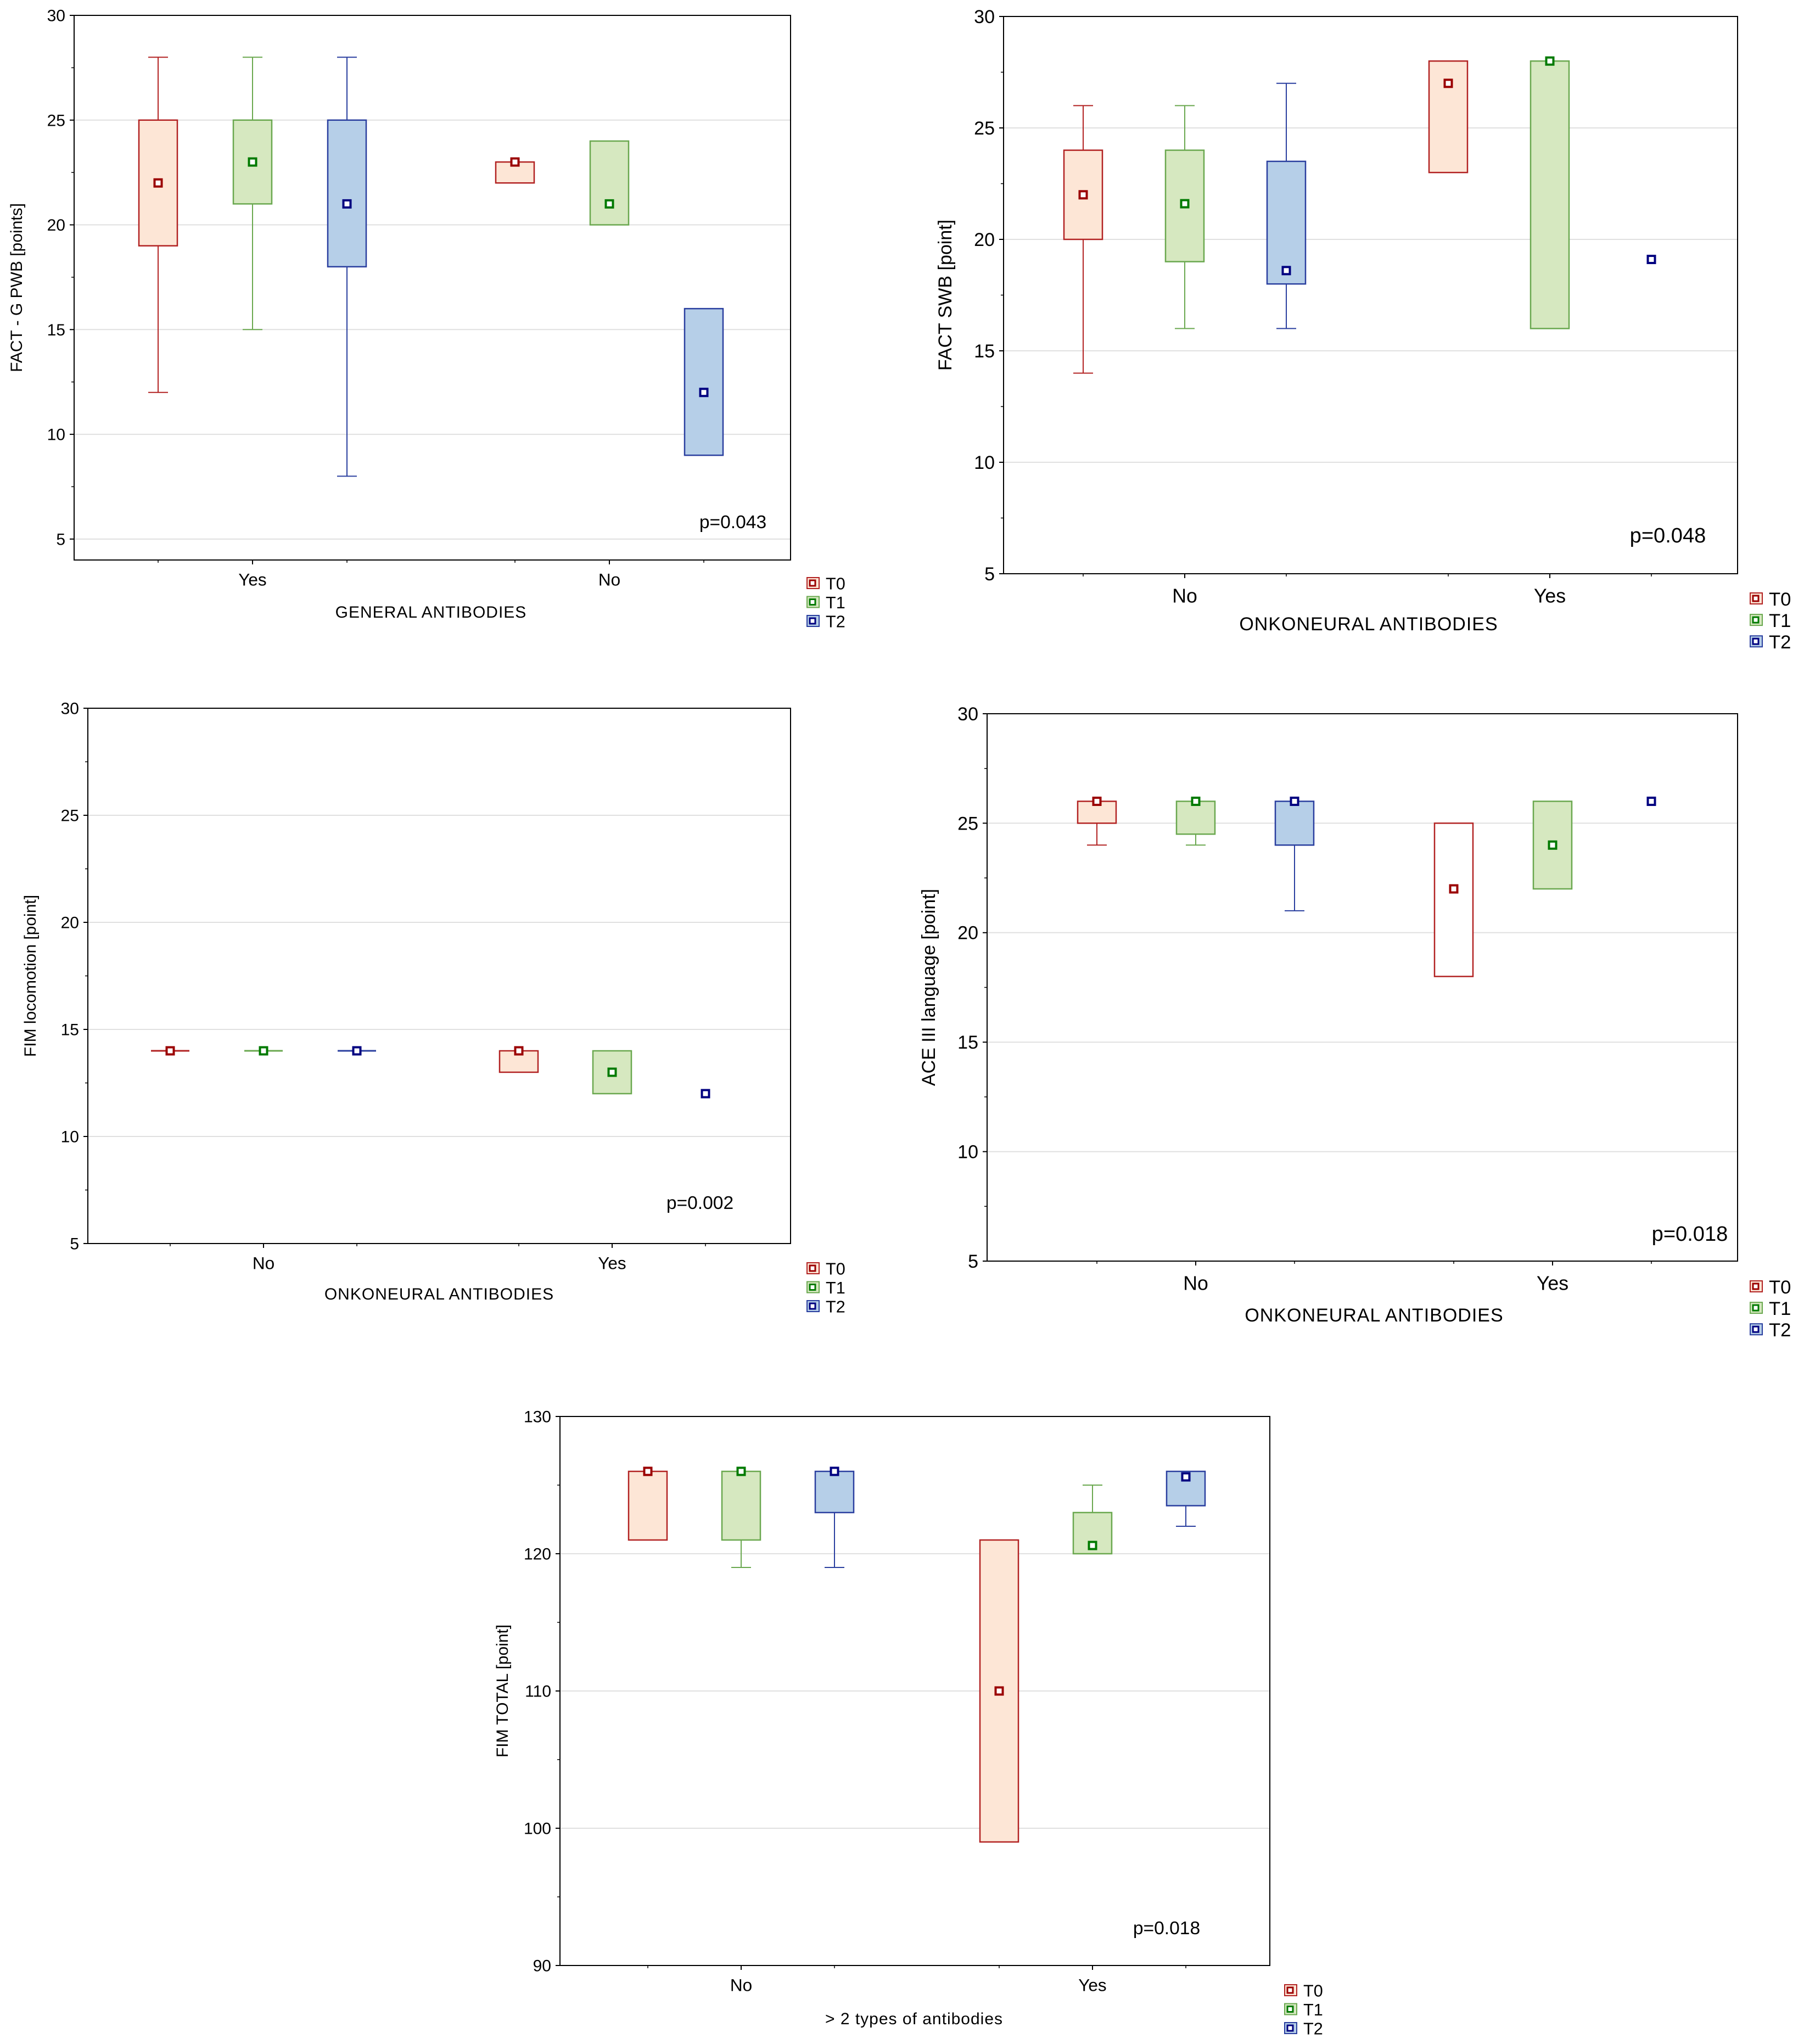 The height and width of the screenshot is (2044, 1804). What do you see at coordinates (431, 612) in the screenshot?
I see `x-axis-label: GENERAL ANTIBODIES` at bounding box center [431, 612].